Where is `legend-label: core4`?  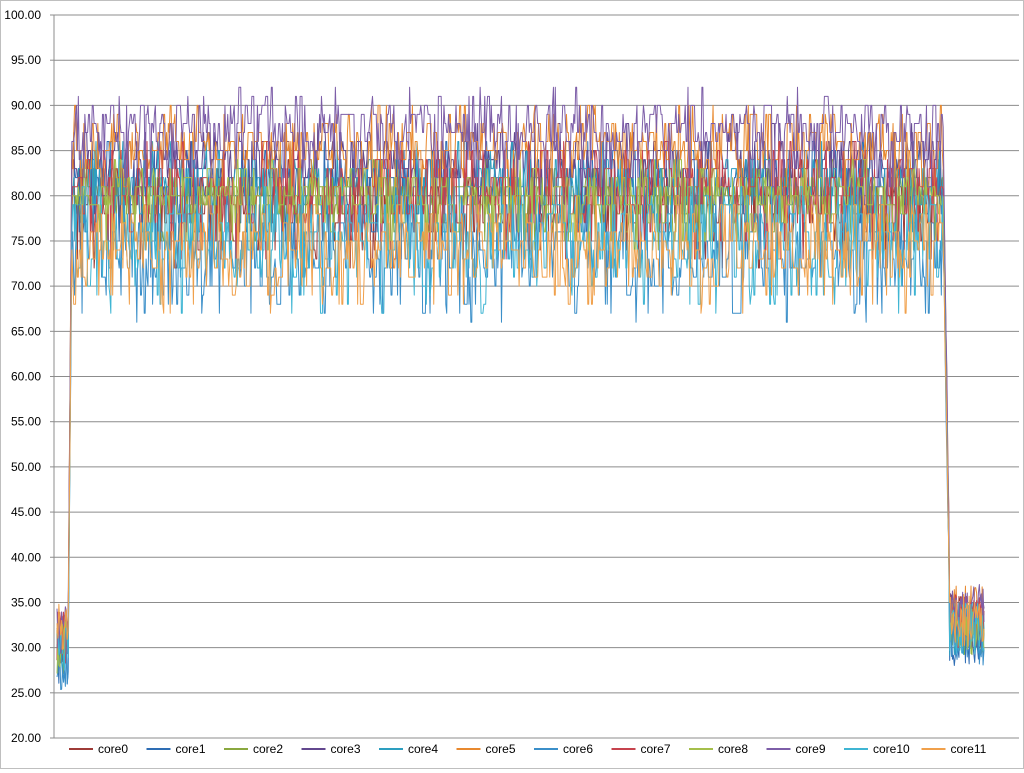
legend-label: core4 is located at coordinates (423, 749).